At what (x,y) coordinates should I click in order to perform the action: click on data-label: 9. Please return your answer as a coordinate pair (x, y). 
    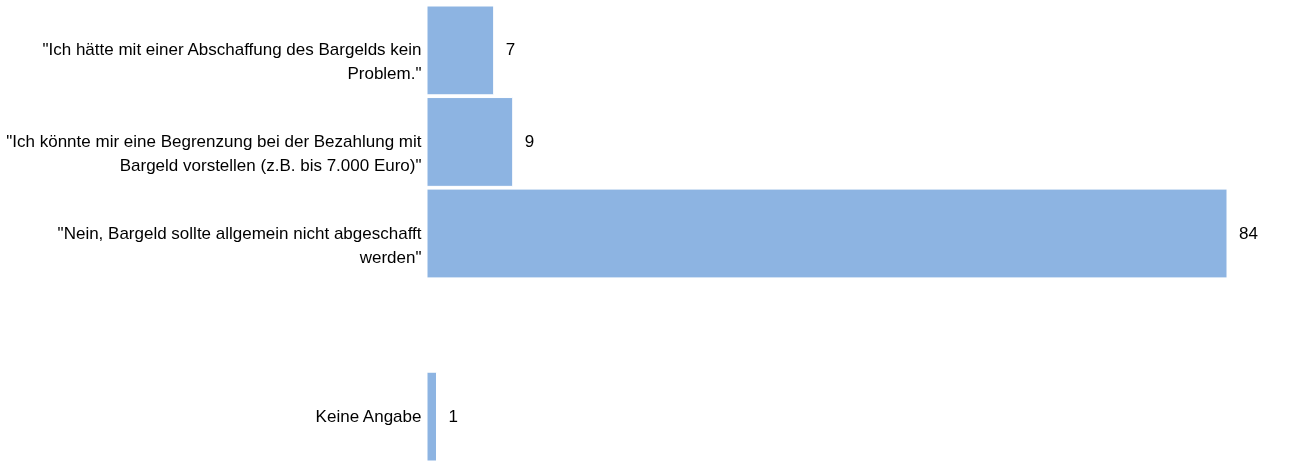
    Looking at the image, I should click on (529, 141).